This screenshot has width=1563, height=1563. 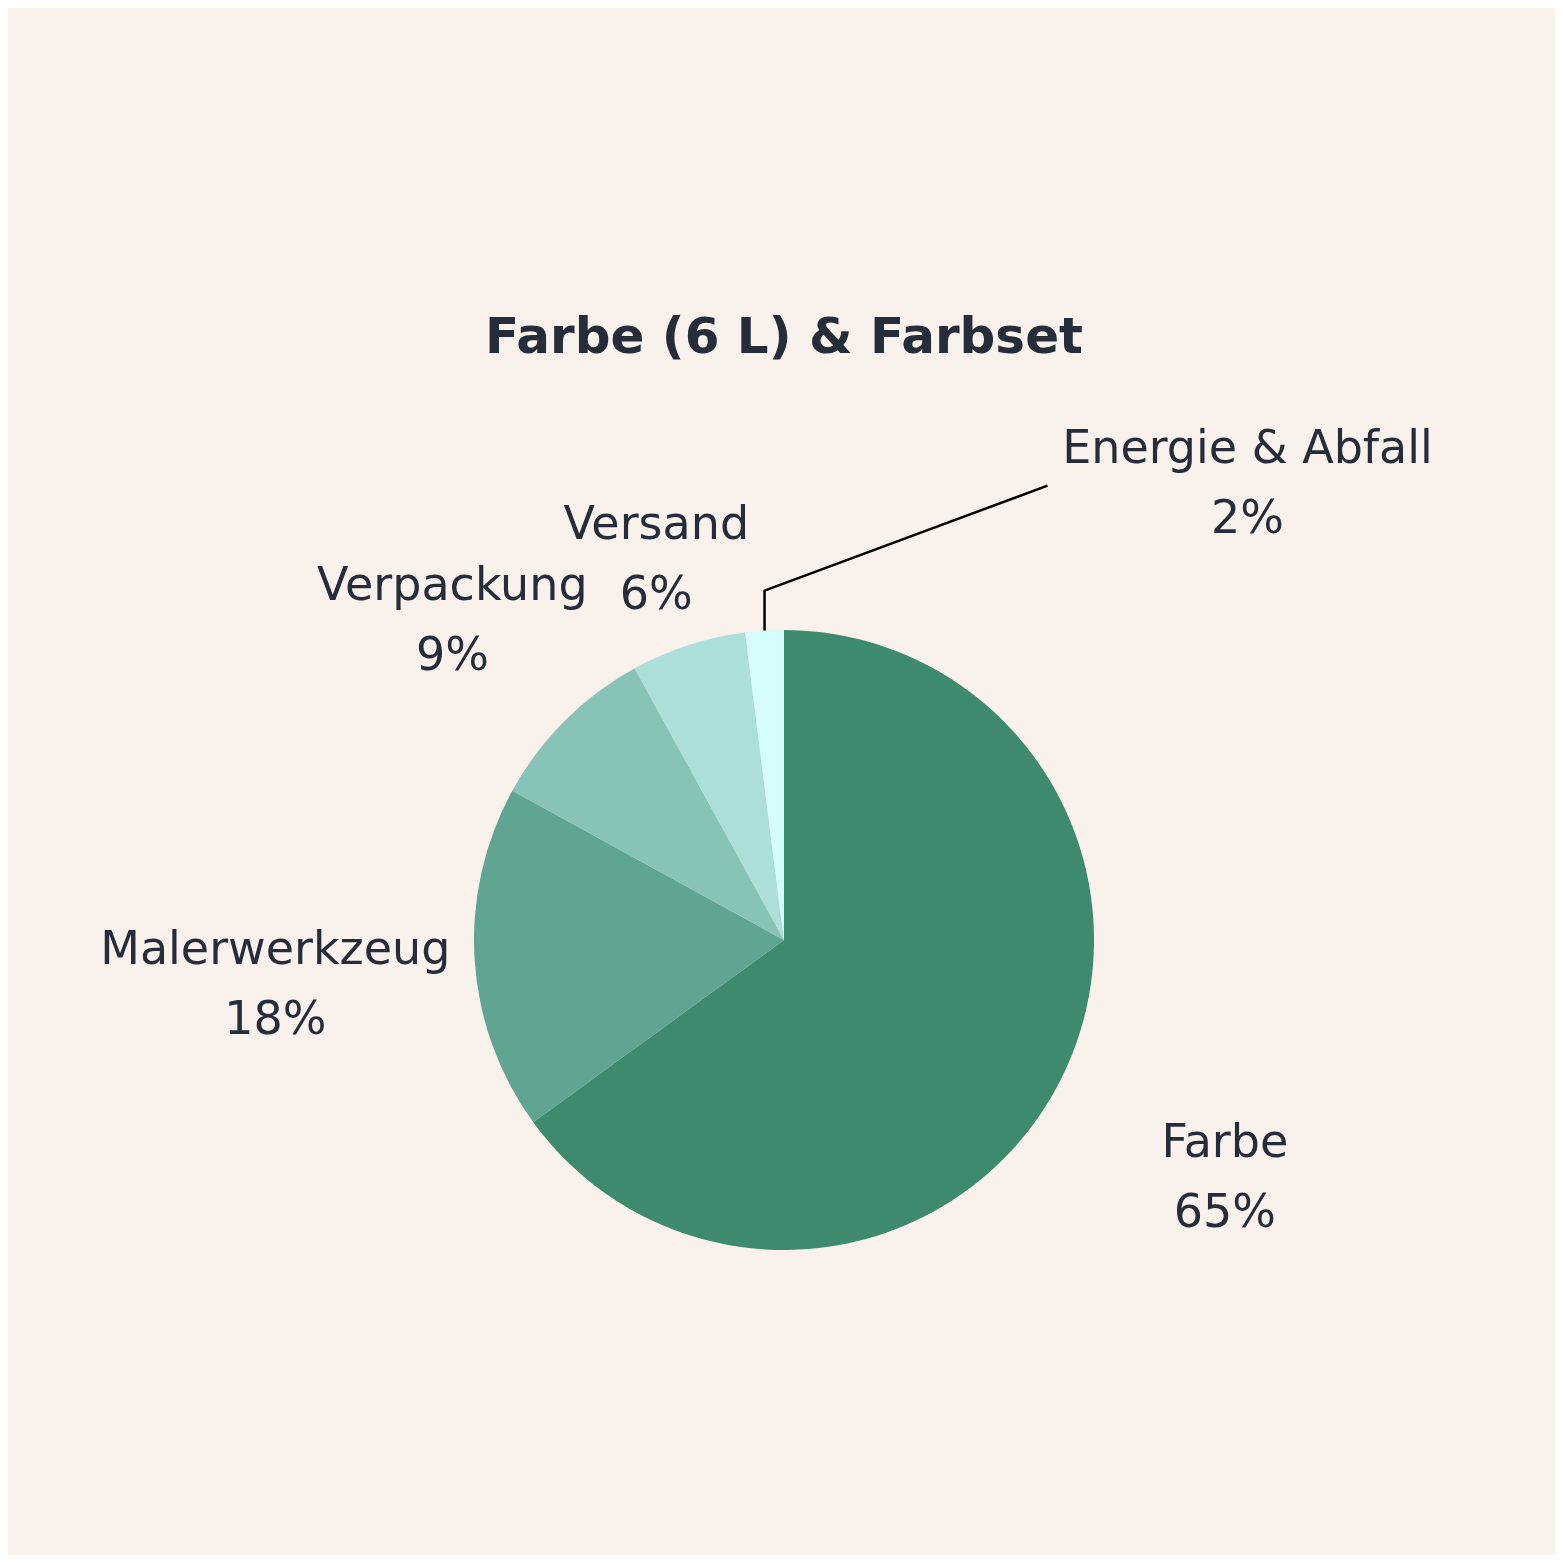 What do you see at coordinates (452, 584) in the screenshot?
I see `slice-label: Verpackung` at bounding box center [452, 584].